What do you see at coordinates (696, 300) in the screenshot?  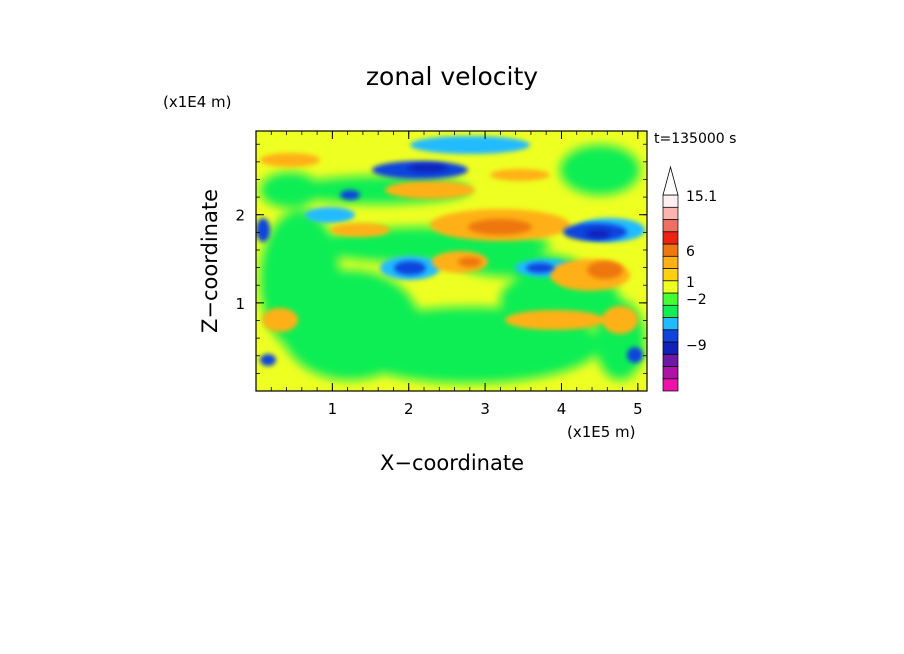 I see `colorbar-label: −2` at bounding box center [696, 300].